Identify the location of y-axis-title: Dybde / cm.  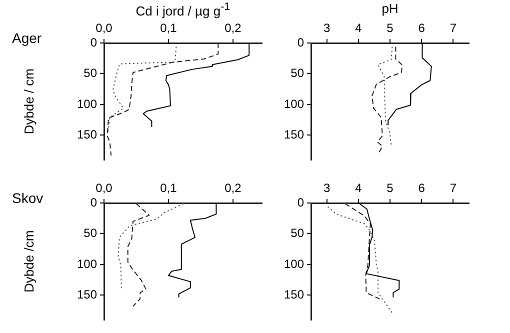
(28, 101).